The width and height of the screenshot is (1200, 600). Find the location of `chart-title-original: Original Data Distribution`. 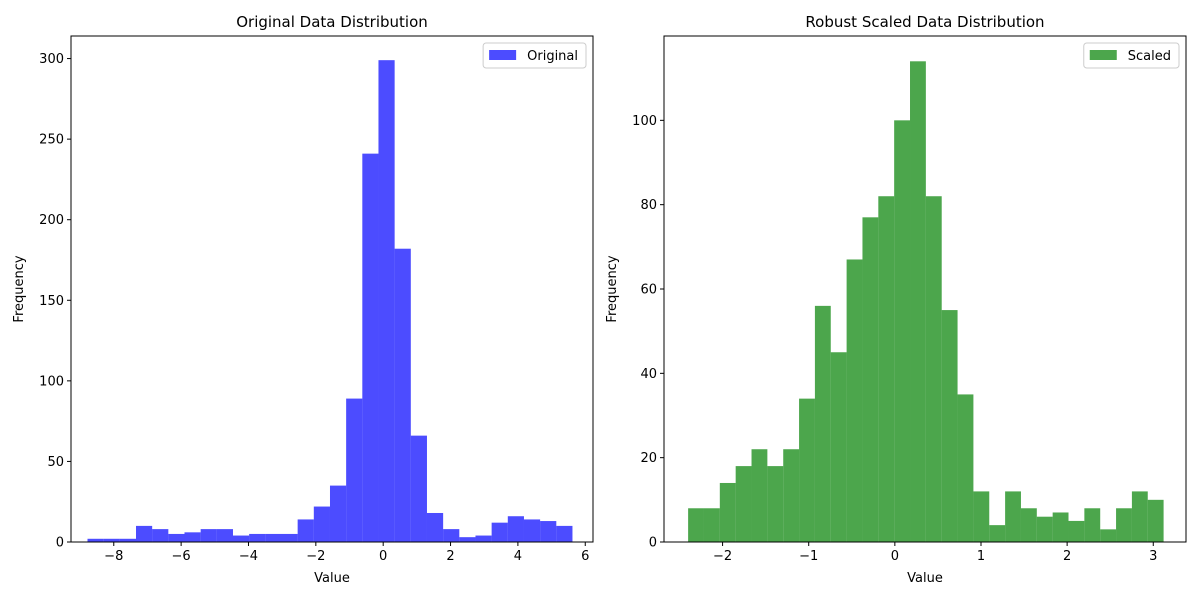

chart-title-original: Original Data Distribution is located at coordinates (332, 22).